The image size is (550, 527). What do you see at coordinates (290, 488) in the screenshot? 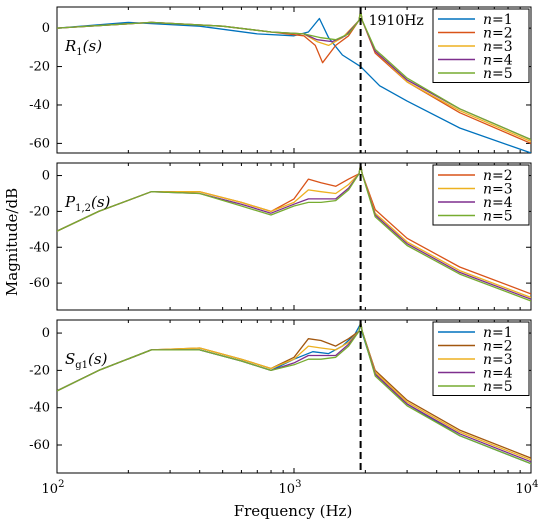
I see `x-tick-label: 10³` at bounding box center [290, 488].